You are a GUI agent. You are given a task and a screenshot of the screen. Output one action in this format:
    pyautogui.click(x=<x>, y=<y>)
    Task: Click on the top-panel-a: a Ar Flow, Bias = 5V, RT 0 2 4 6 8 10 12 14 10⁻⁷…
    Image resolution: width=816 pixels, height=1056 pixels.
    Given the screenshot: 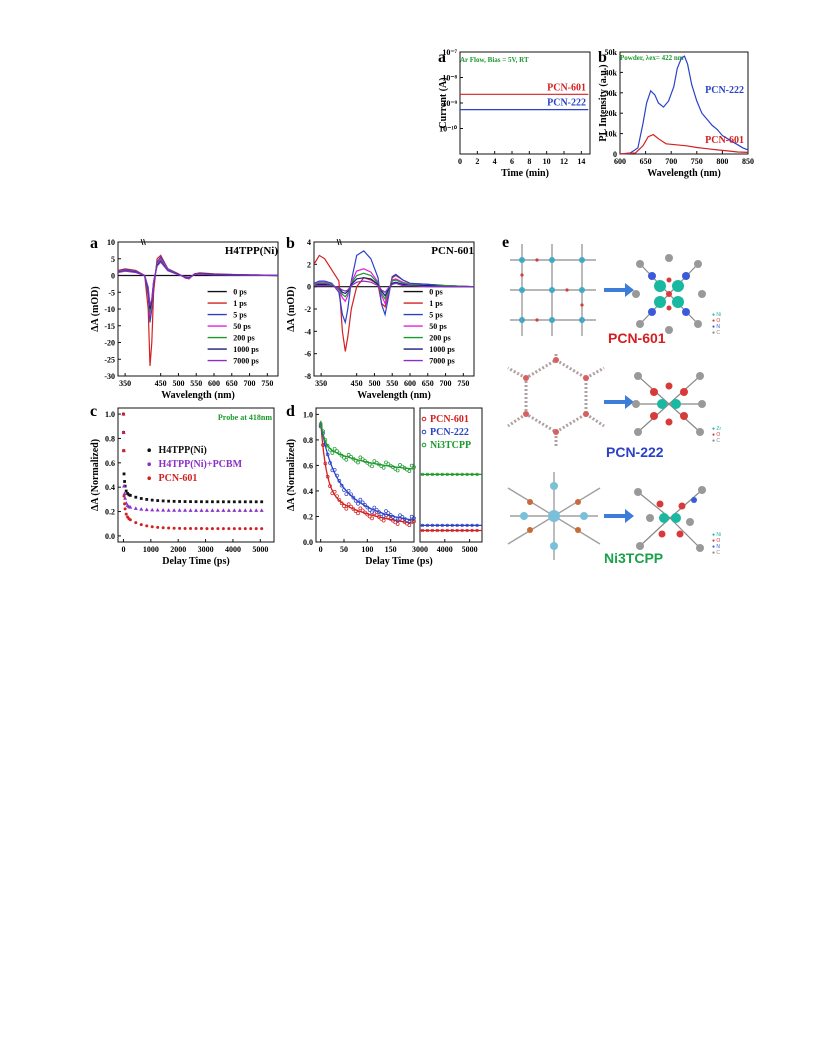 What is the action you would take?
    pyautogui.click(x=518, y=114)
    